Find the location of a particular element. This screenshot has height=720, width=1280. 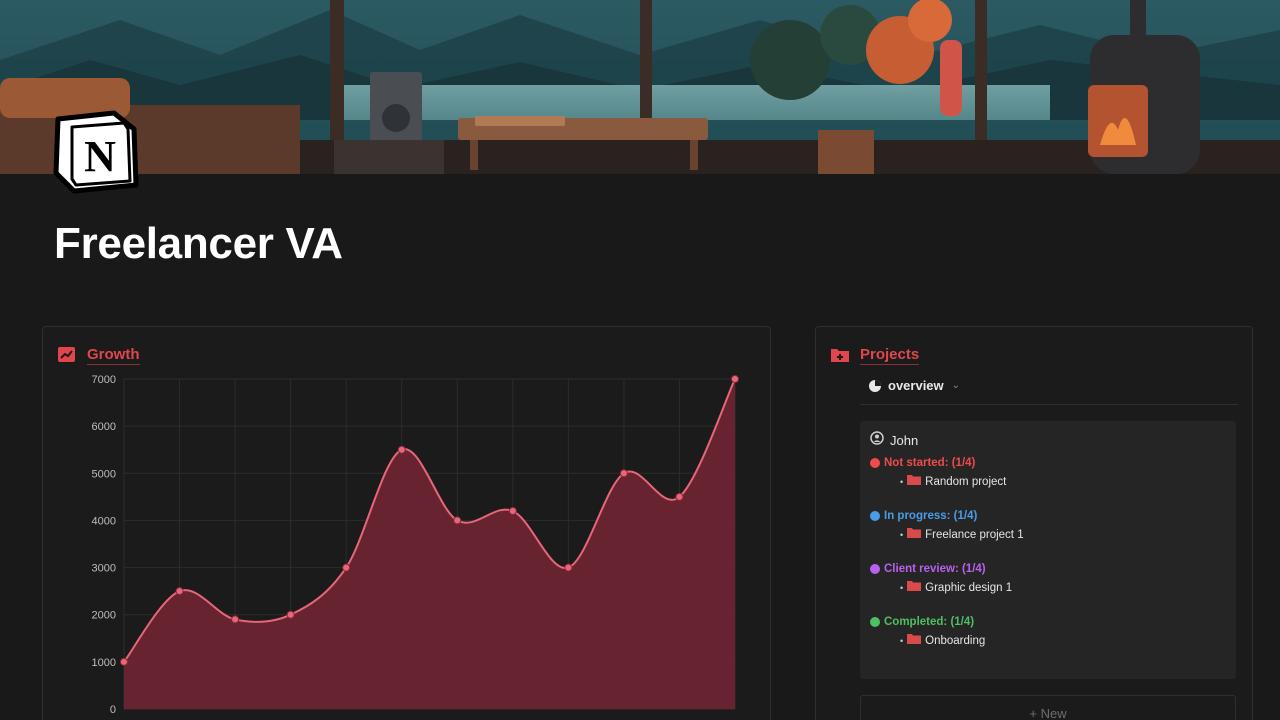

red-dot-icon is located at coordinates (875, 463).